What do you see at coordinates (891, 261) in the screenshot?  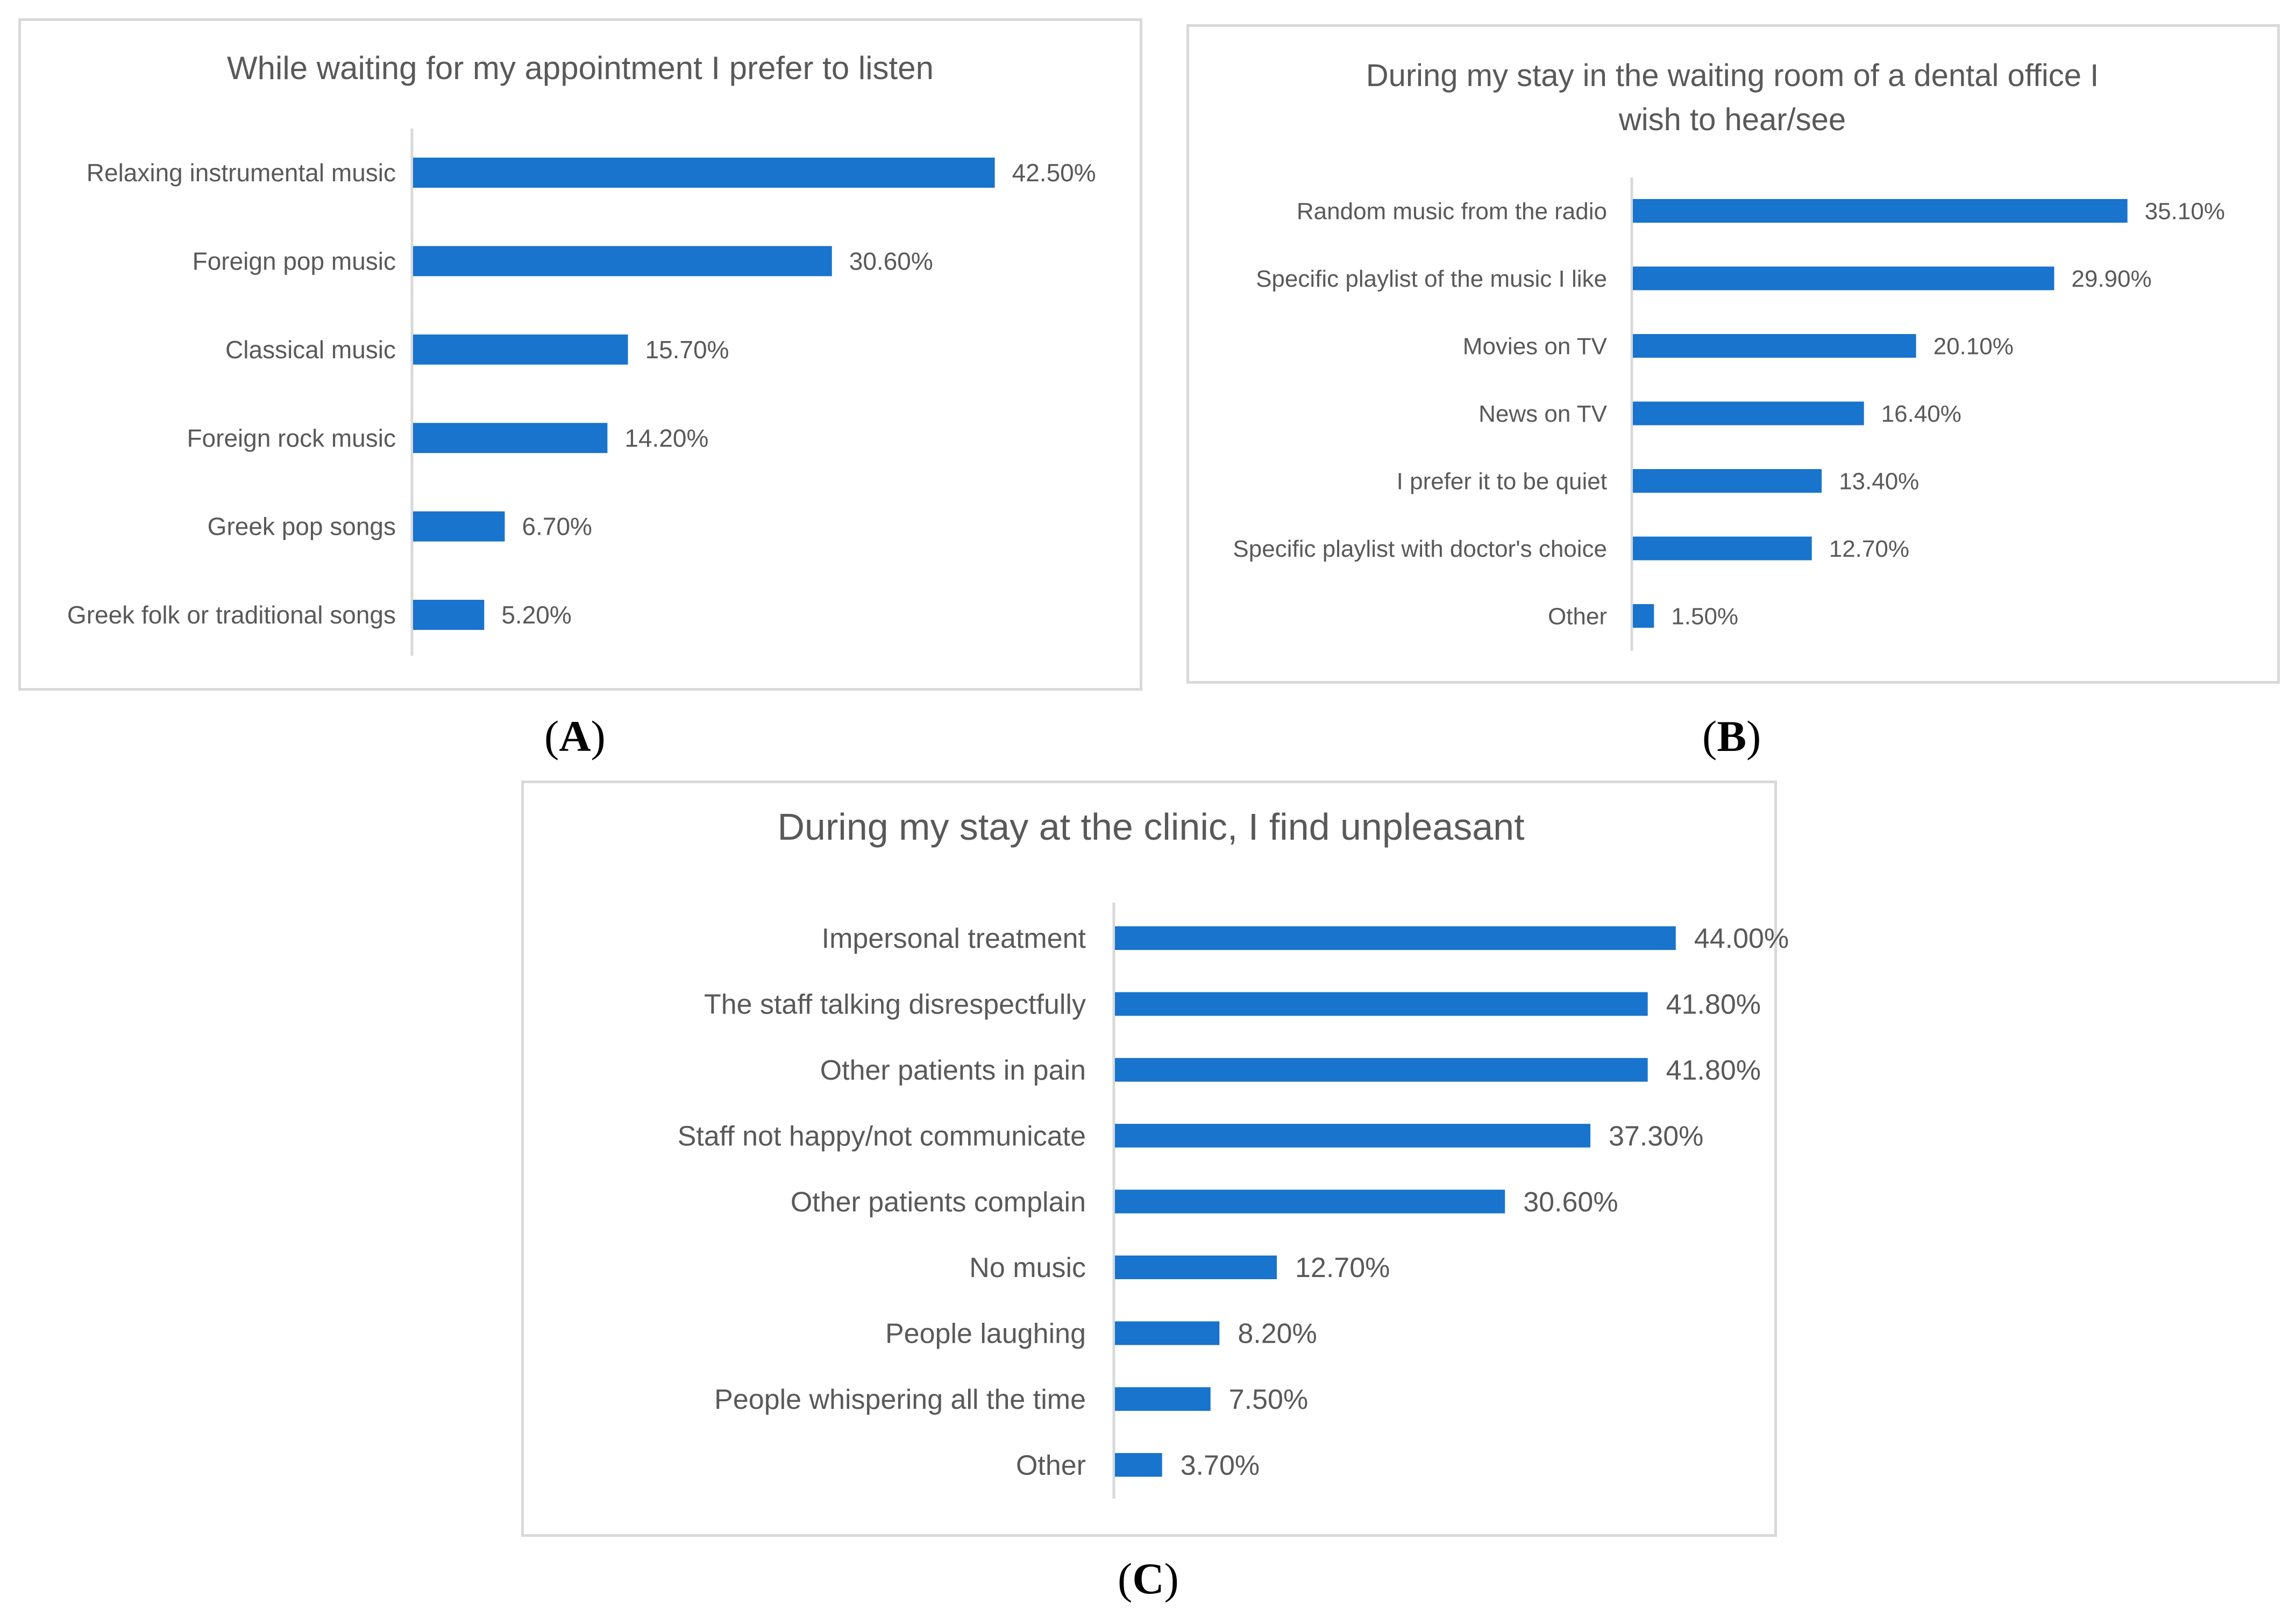 I see `chart-a-value-label: 30.60%` at bounding box center [891, 261].